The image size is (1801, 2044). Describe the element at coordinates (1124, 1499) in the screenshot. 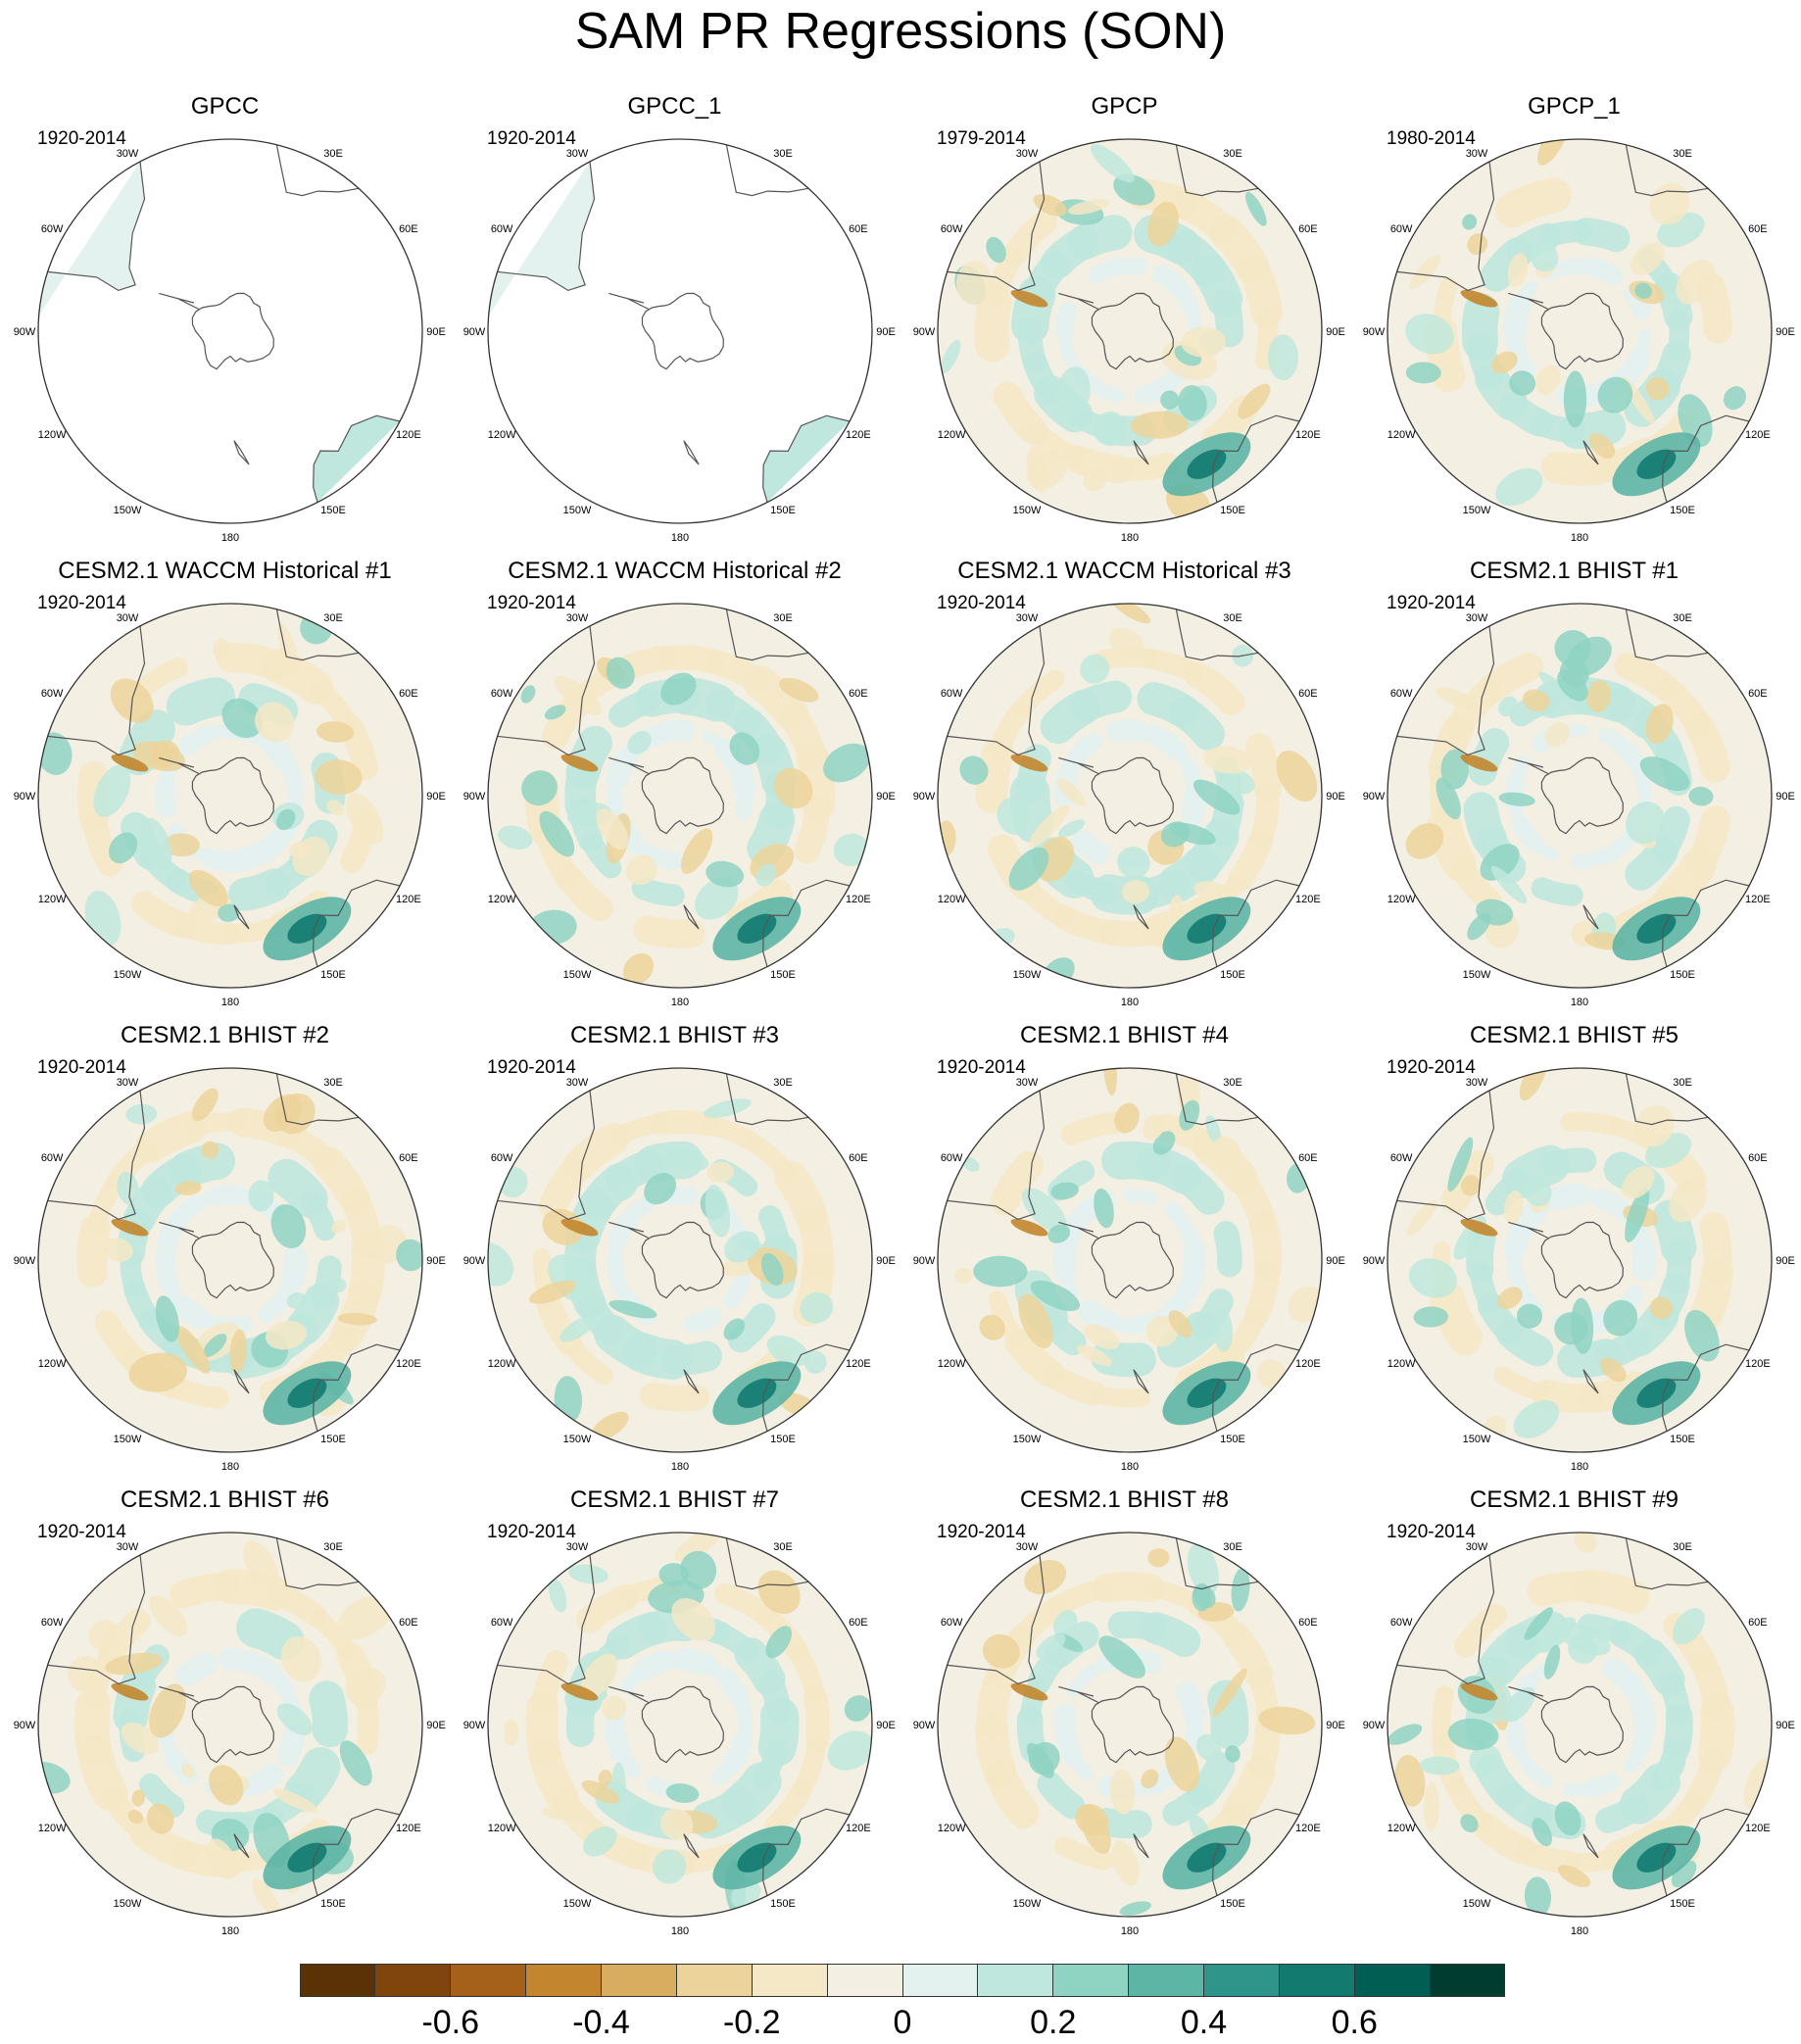

I see `panel-title: CESM2.1 BHIST #8` at that location.